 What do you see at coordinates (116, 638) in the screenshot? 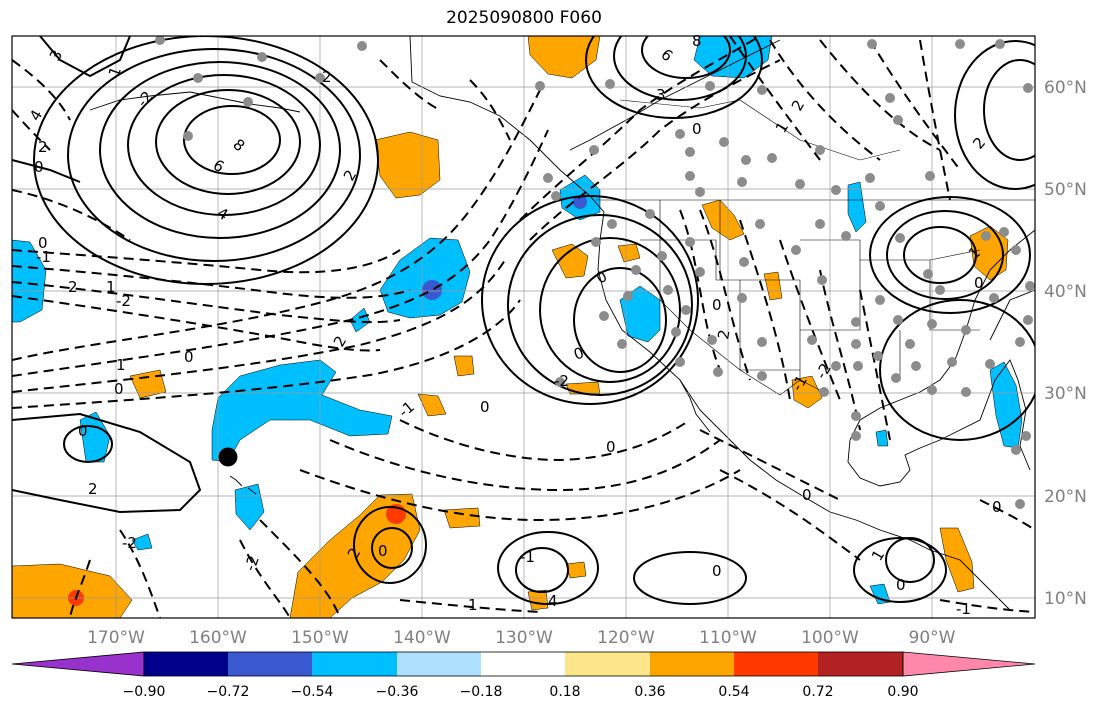
I see `longitude-label: 170°W` at bounding box center [116, 638].